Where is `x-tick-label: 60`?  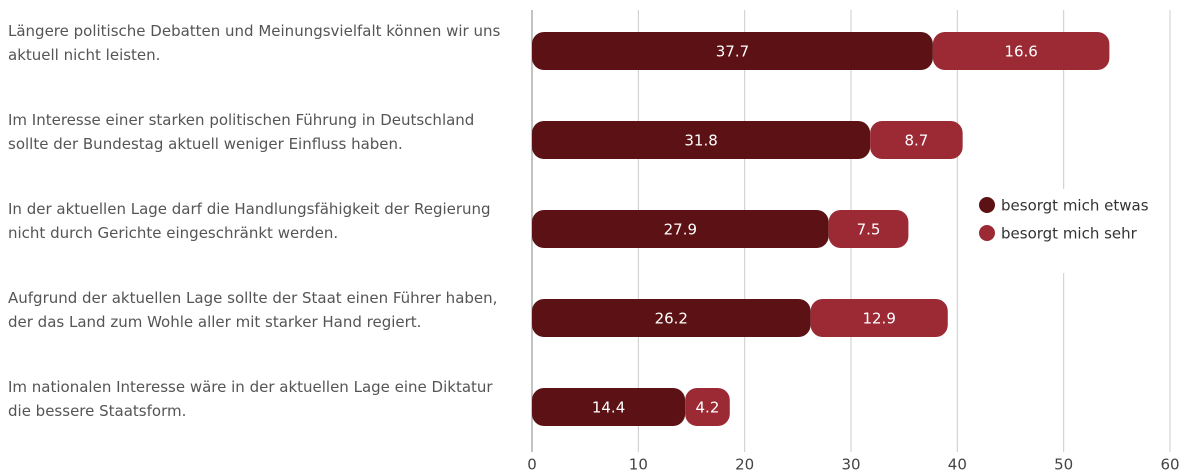 x-tick-label: 60 is located at coordinates (1169, 465).